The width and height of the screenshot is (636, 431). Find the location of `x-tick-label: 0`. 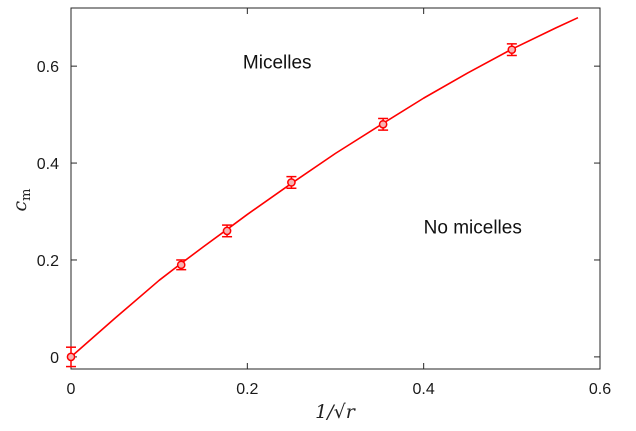

x-tick-label: 0 is located at coordinates (71, 389).